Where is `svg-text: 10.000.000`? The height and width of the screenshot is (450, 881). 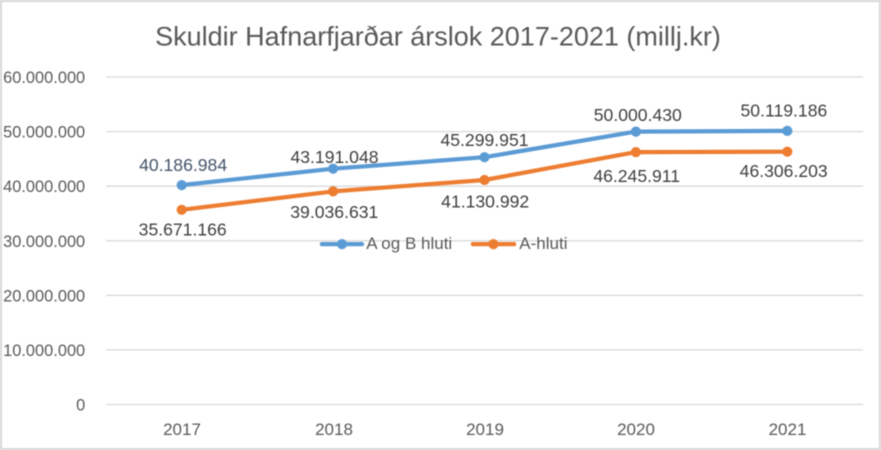
svg-text: 10.000.000 is located at coordinates (44, 351).